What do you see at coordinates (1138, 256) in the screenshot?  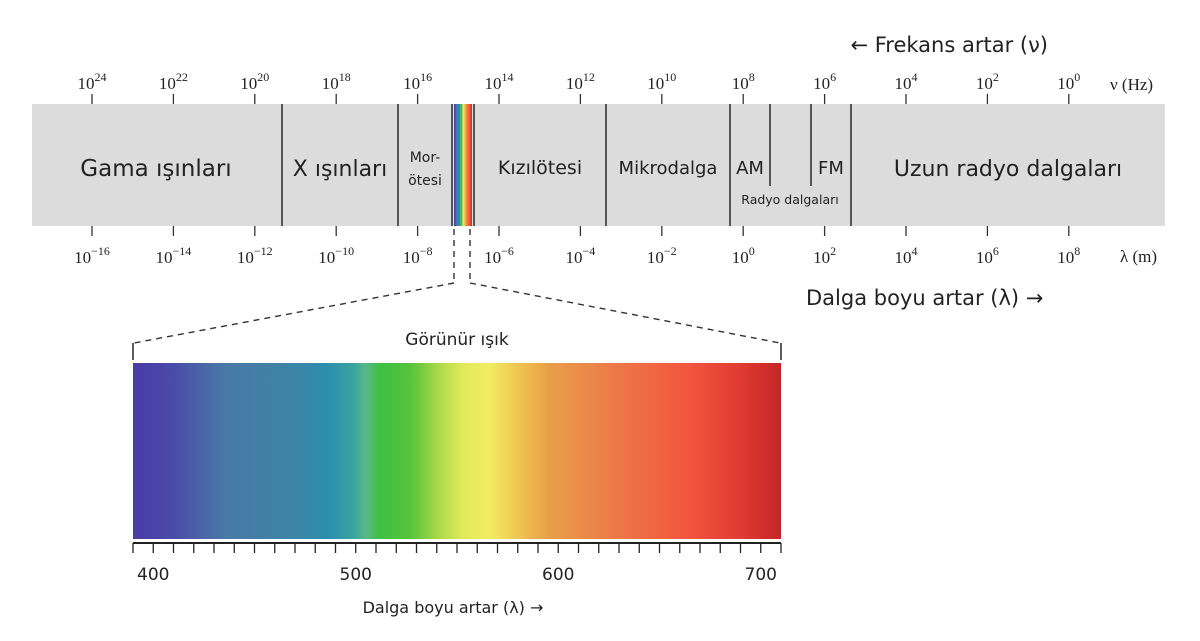 I see `wavelength-unit: λ (m)` at bounding box center [1138, 256].